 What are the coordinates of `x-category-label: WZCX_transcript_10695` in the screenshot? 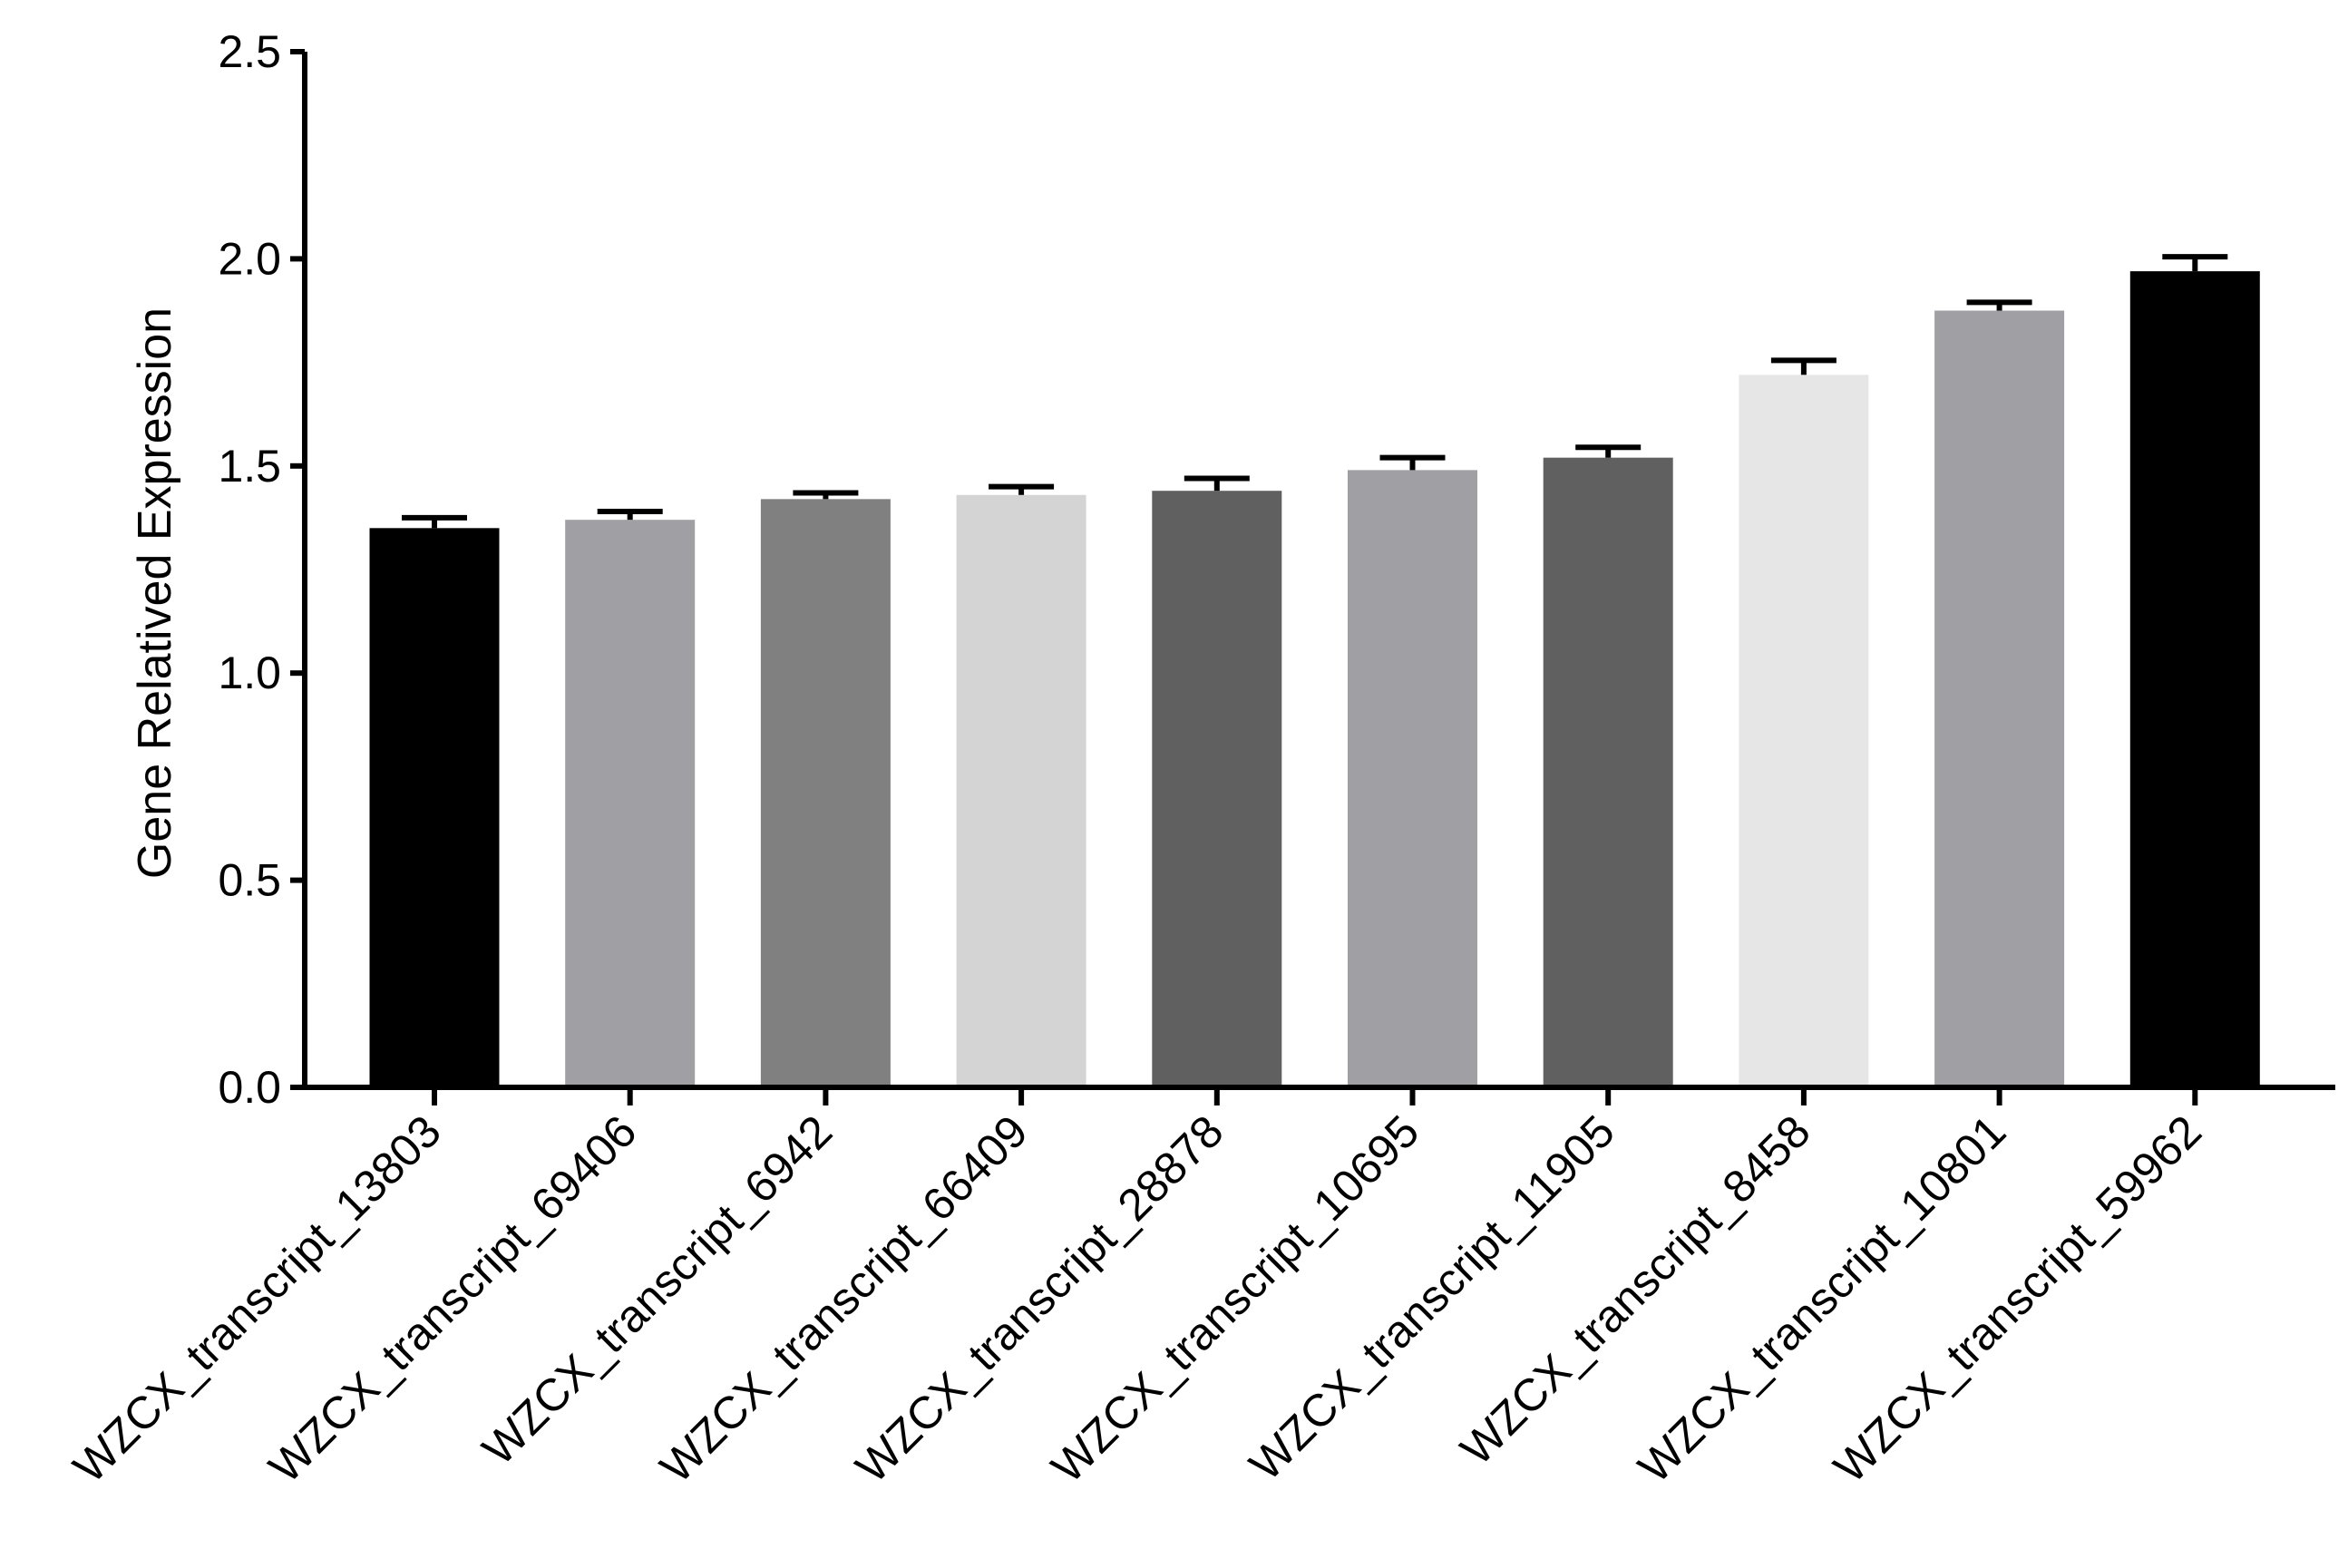 It's located at (1235, 1299).